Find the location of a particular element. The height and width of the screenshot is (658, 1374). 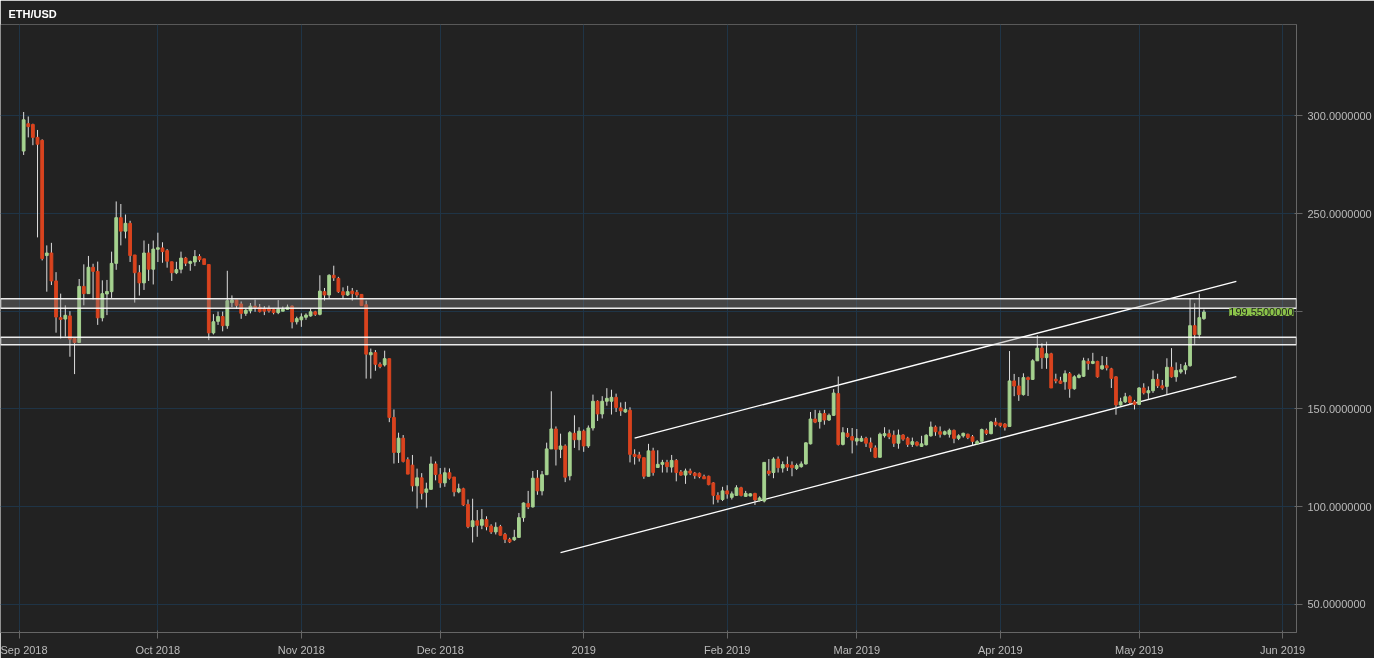

y-tick-label: 300.0000000 is located at coordinates (1339, 115).